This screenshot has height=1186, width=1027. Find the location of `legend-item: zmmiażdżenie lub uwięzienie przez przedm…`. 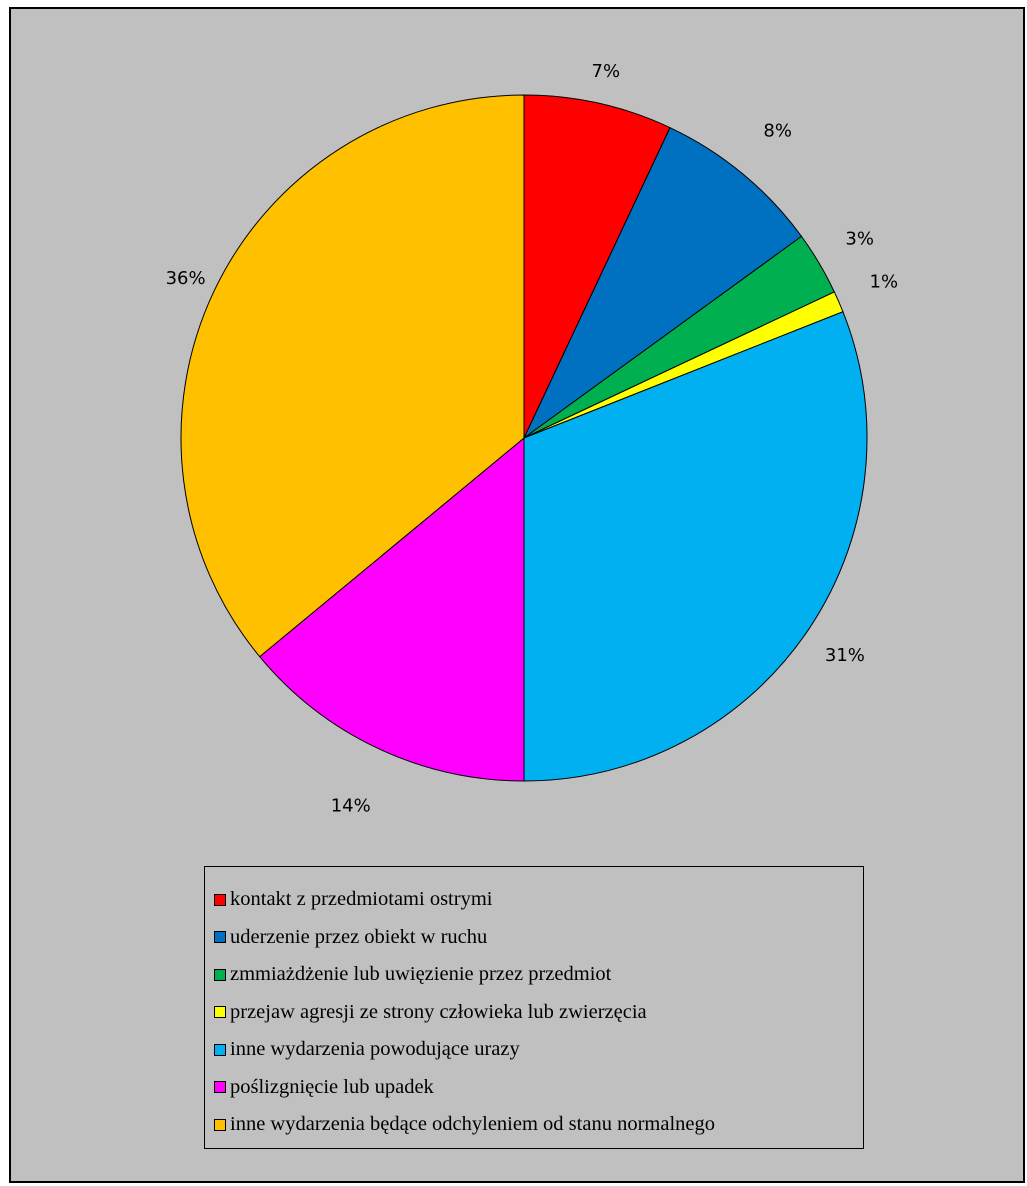

legend-item: zmmiażdżenie lub uwięzienie przez przedm… is located at coordinates (534, 975).